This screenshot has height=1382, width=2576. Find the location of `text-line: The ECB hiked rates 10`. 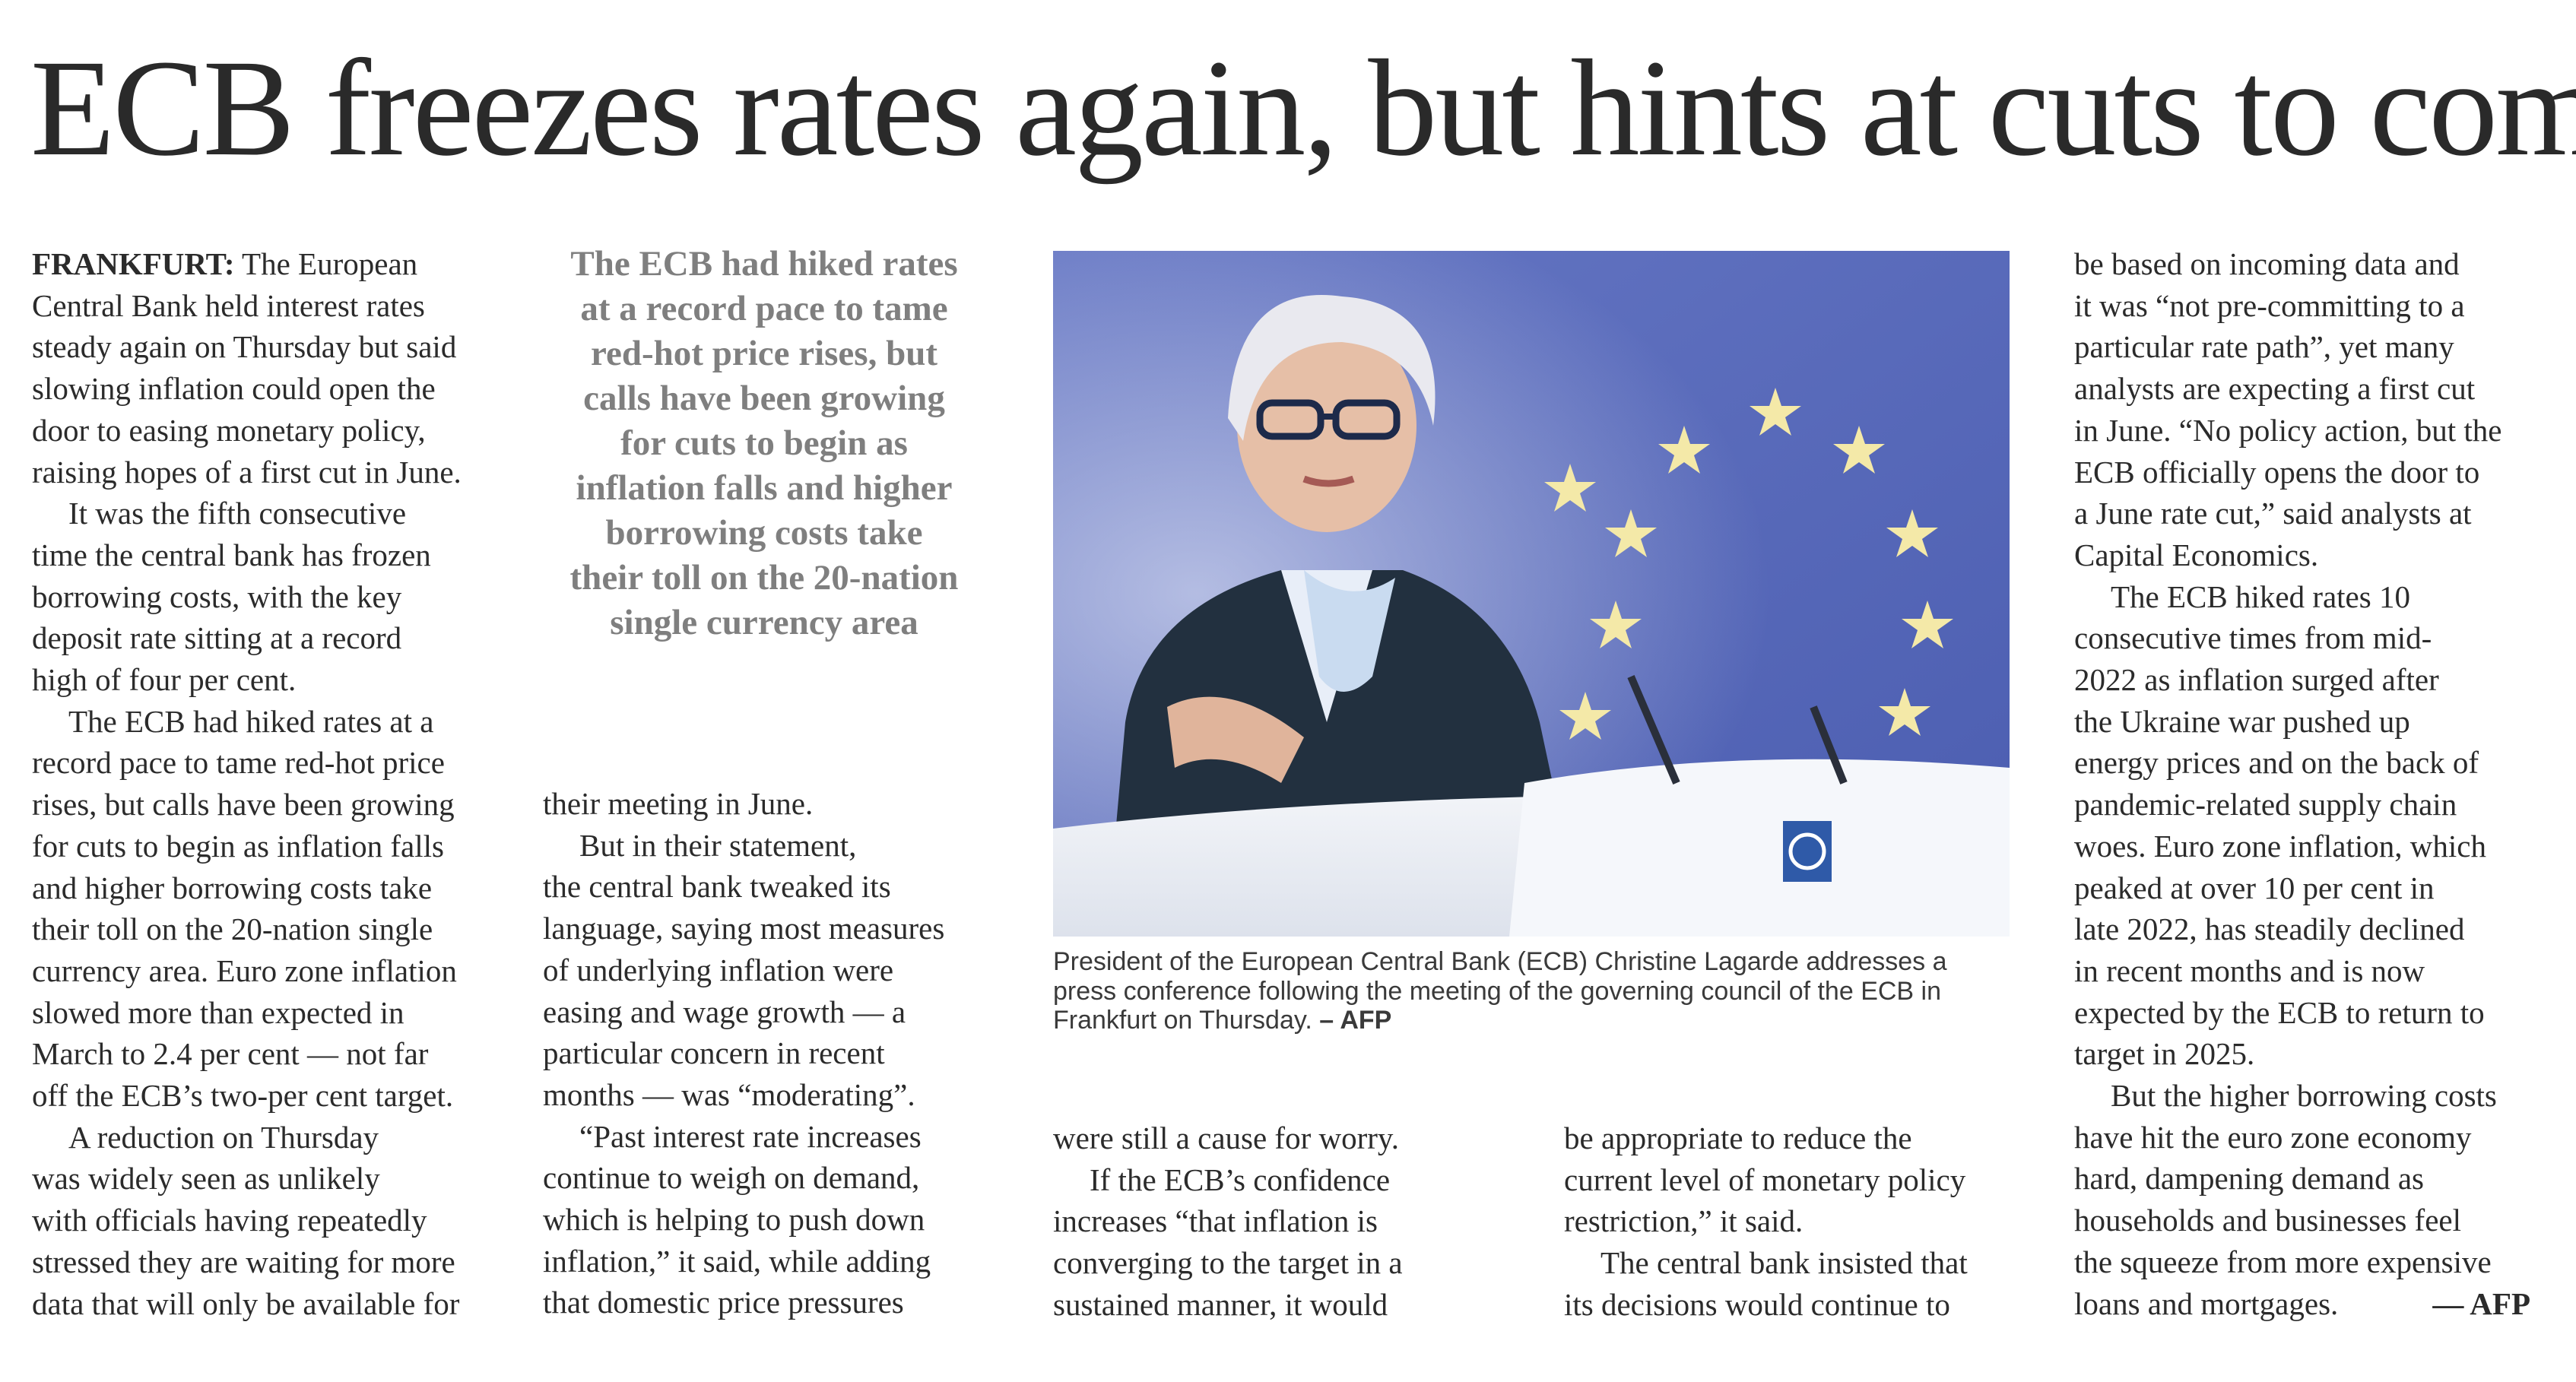

text-line: The ECB hiked rates 10 is located at coordinates (2261, 596).